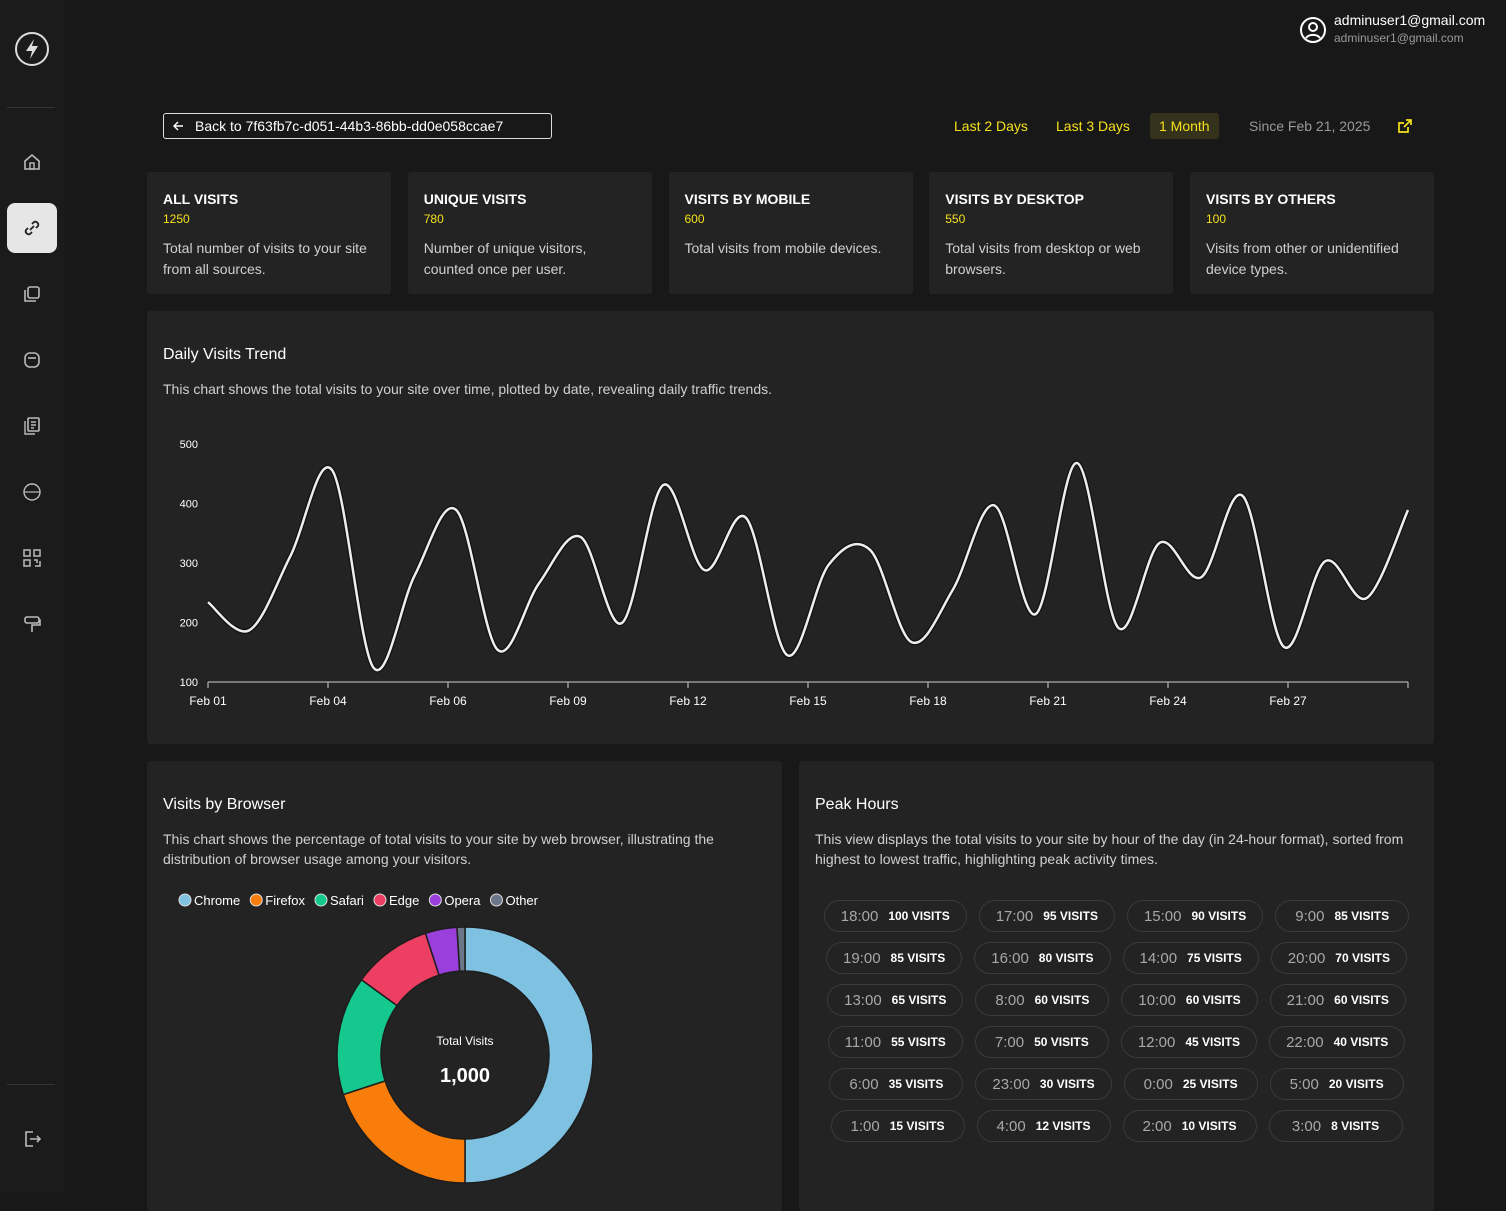 This screenshot has height=1211, width=1506. I want to click on card-title: Daily Visits Trend, so click(225, 354).